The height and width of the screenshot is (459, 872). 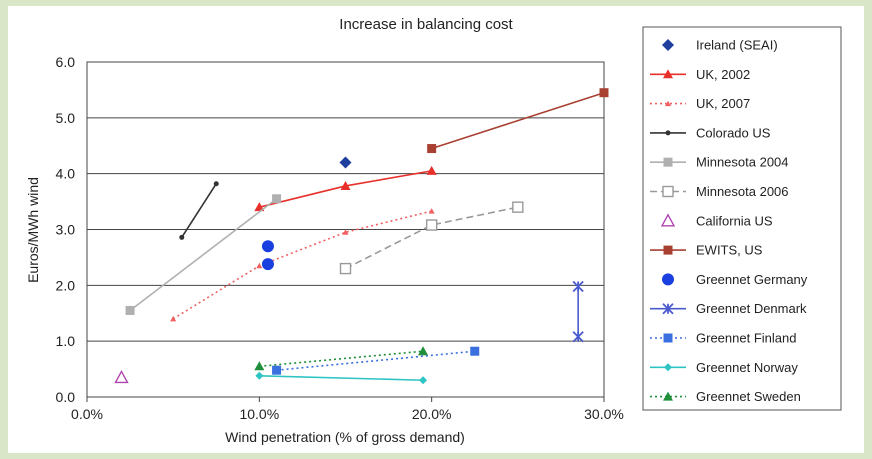 I want to click on legend-label: Ireland (SEAI), so click(x=737, y=45).